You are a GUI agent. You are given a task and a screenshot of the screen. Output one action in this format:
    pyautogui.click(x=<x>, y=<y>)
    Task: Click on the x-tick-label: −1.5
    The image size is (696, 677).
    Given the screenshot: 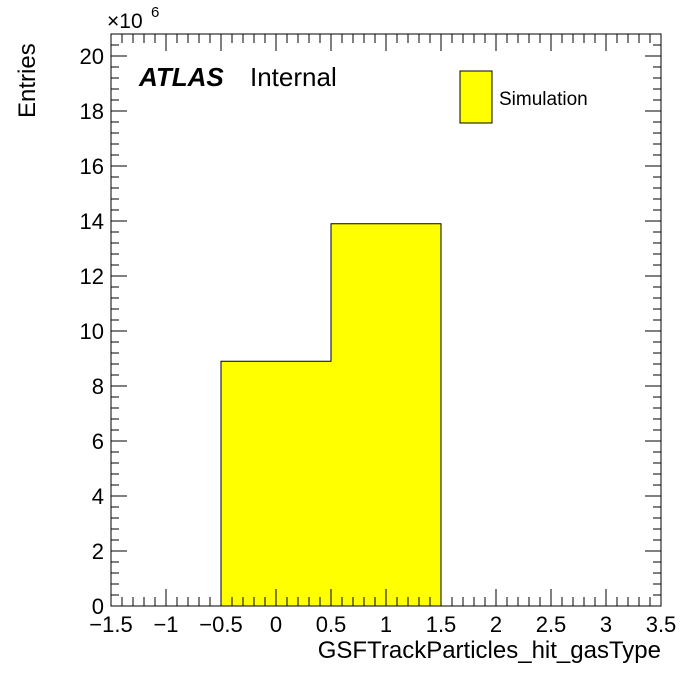 What is the action you would take?
    pyautogui.click(x=110, y=624)
    